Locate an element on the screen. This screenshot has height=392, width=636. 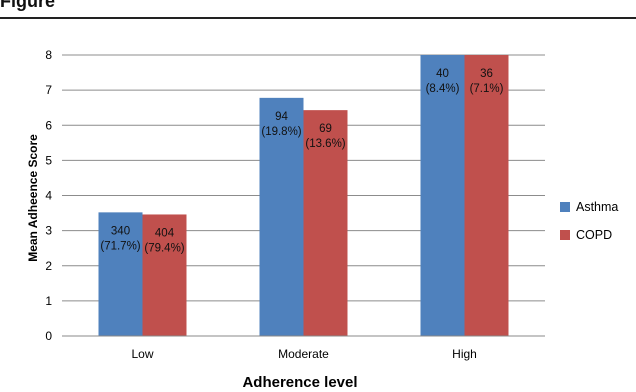
y-tick-label: 3 is located at coordinates (48, 231).